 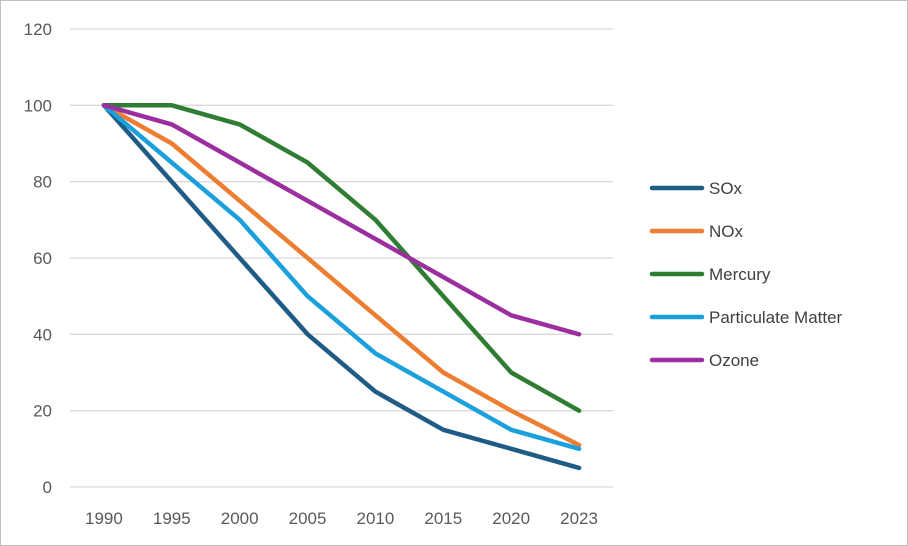 What do you see at coordinates (172, 518) in the screenshot?
I see `x-tick-label: 1995` at bounding box center [172, 518].